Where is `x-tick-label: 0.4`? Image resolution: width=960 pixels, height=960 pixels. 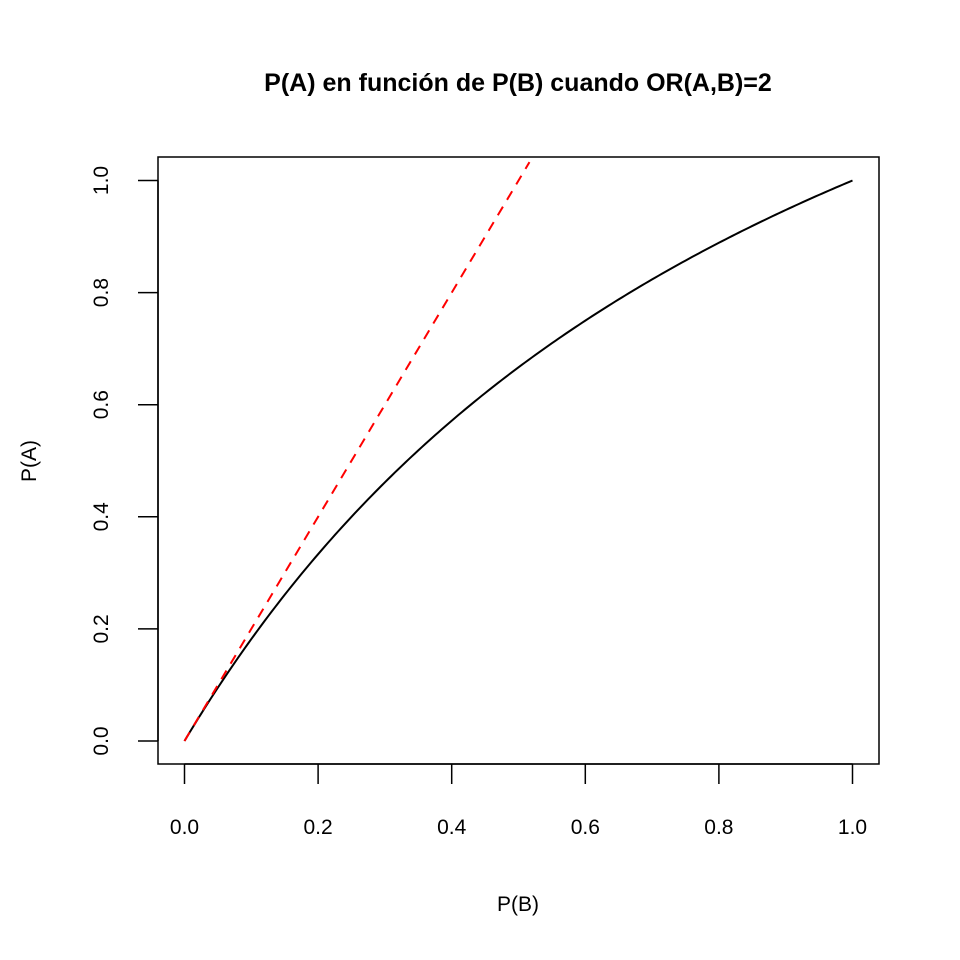
x-tick-label: 0.4 is located at coordinates (452, 827).